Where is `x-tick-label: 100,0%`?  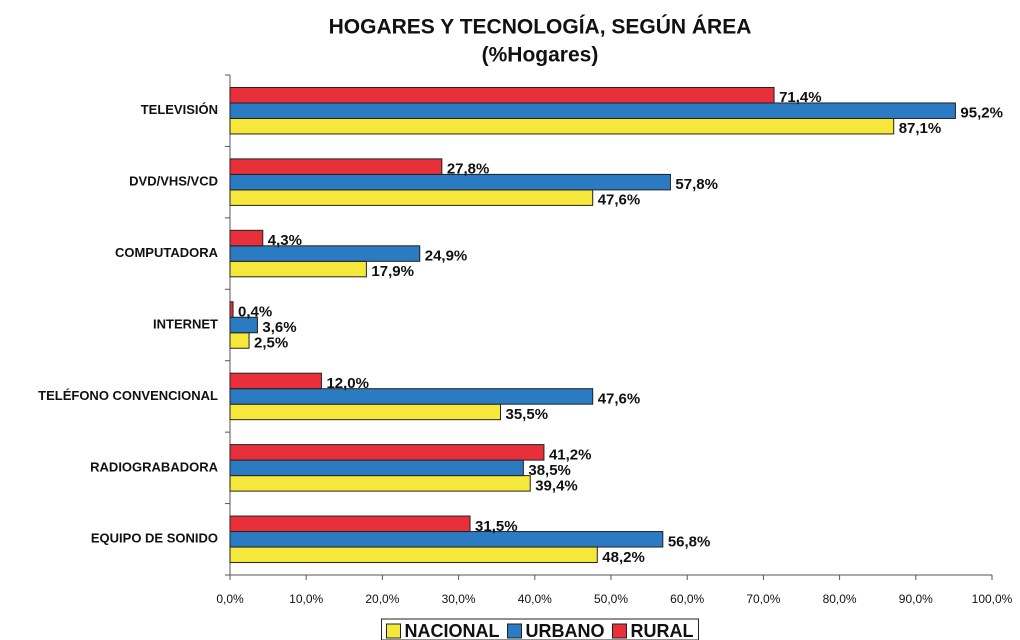
x-tick-label: 100,0% is located at coordinates (992, 599).